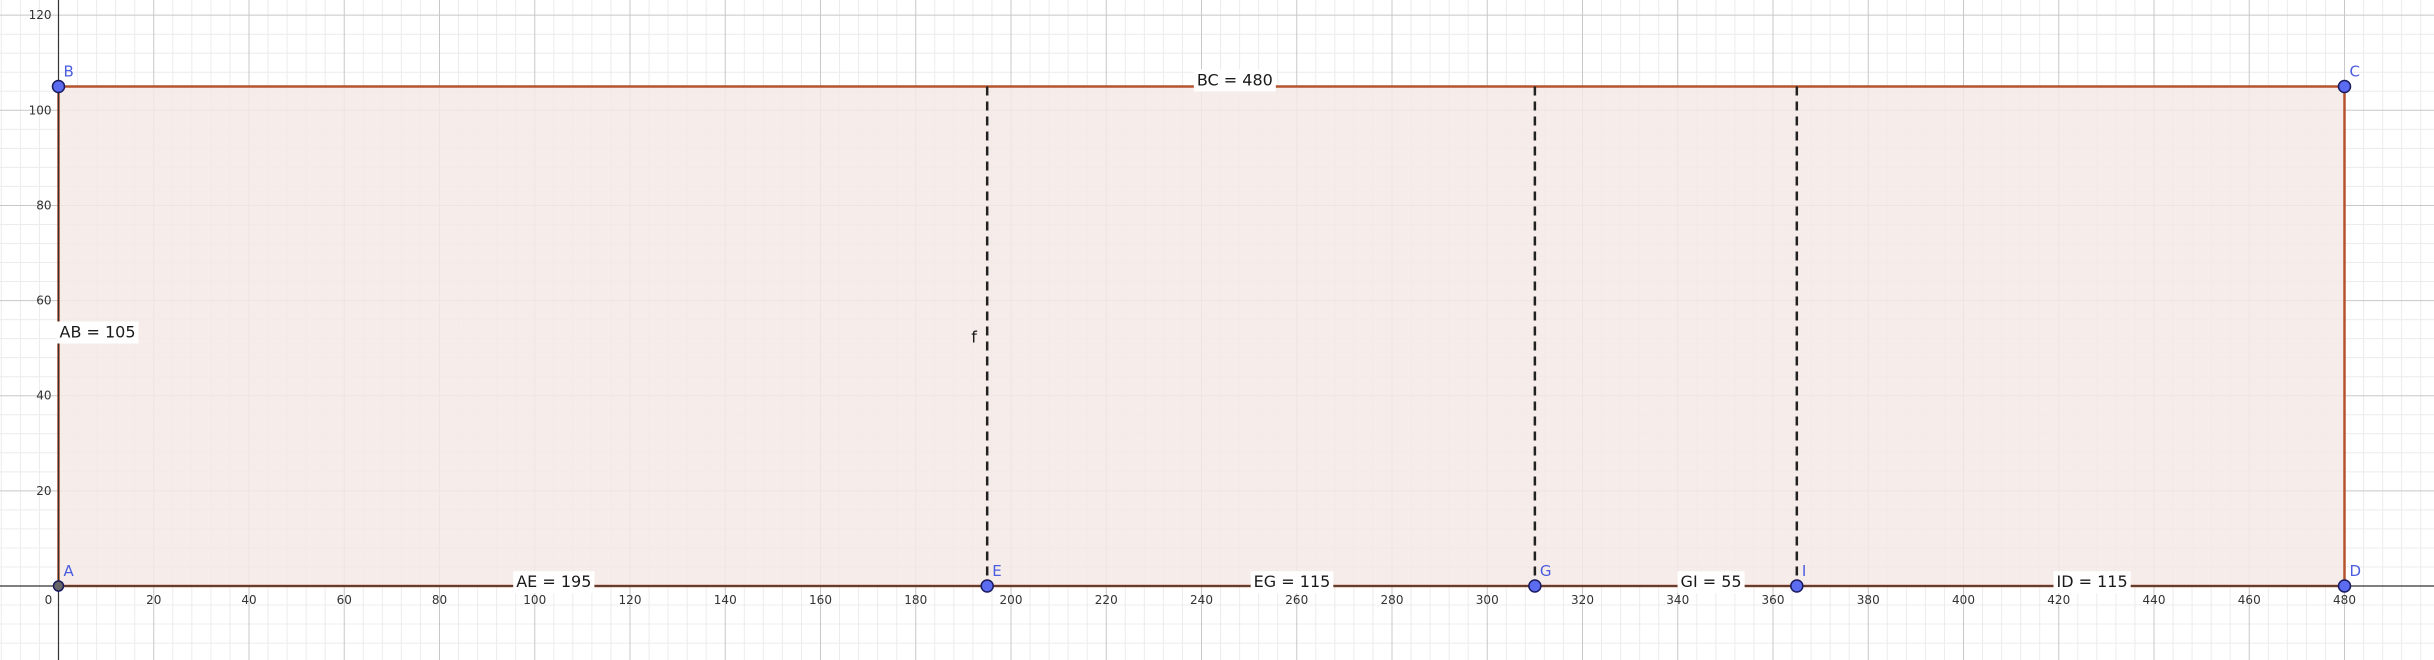  What do you see at coordinates (1963, 600) in the screenshot?
I see `x-tick-label: 400` at bounding box center [1963, 600].